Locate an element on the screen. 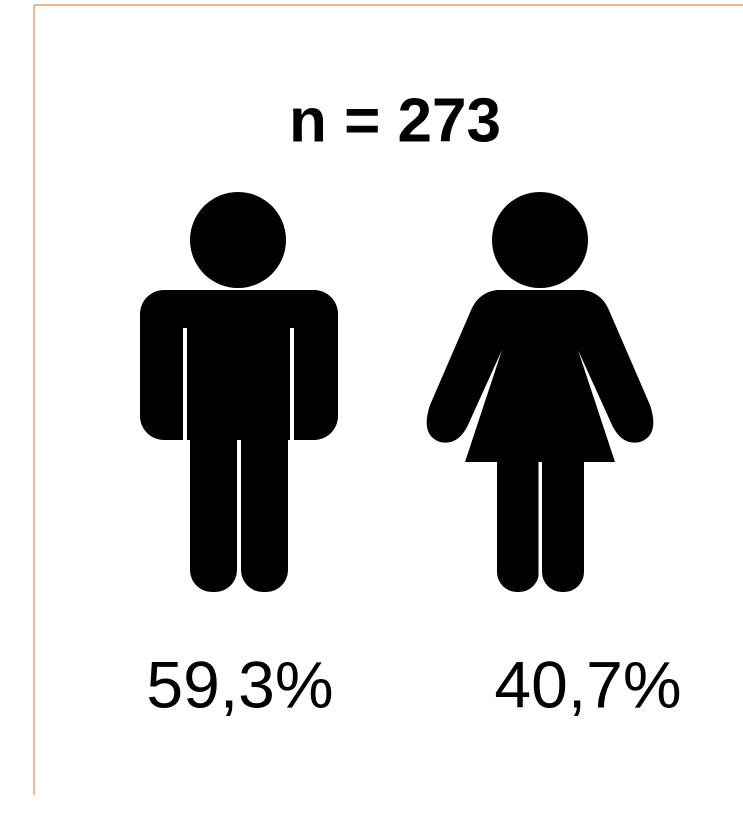 The height and width of the screenshot is (823, 743). male-label: 59,3% is located at coordinates (239, 684).